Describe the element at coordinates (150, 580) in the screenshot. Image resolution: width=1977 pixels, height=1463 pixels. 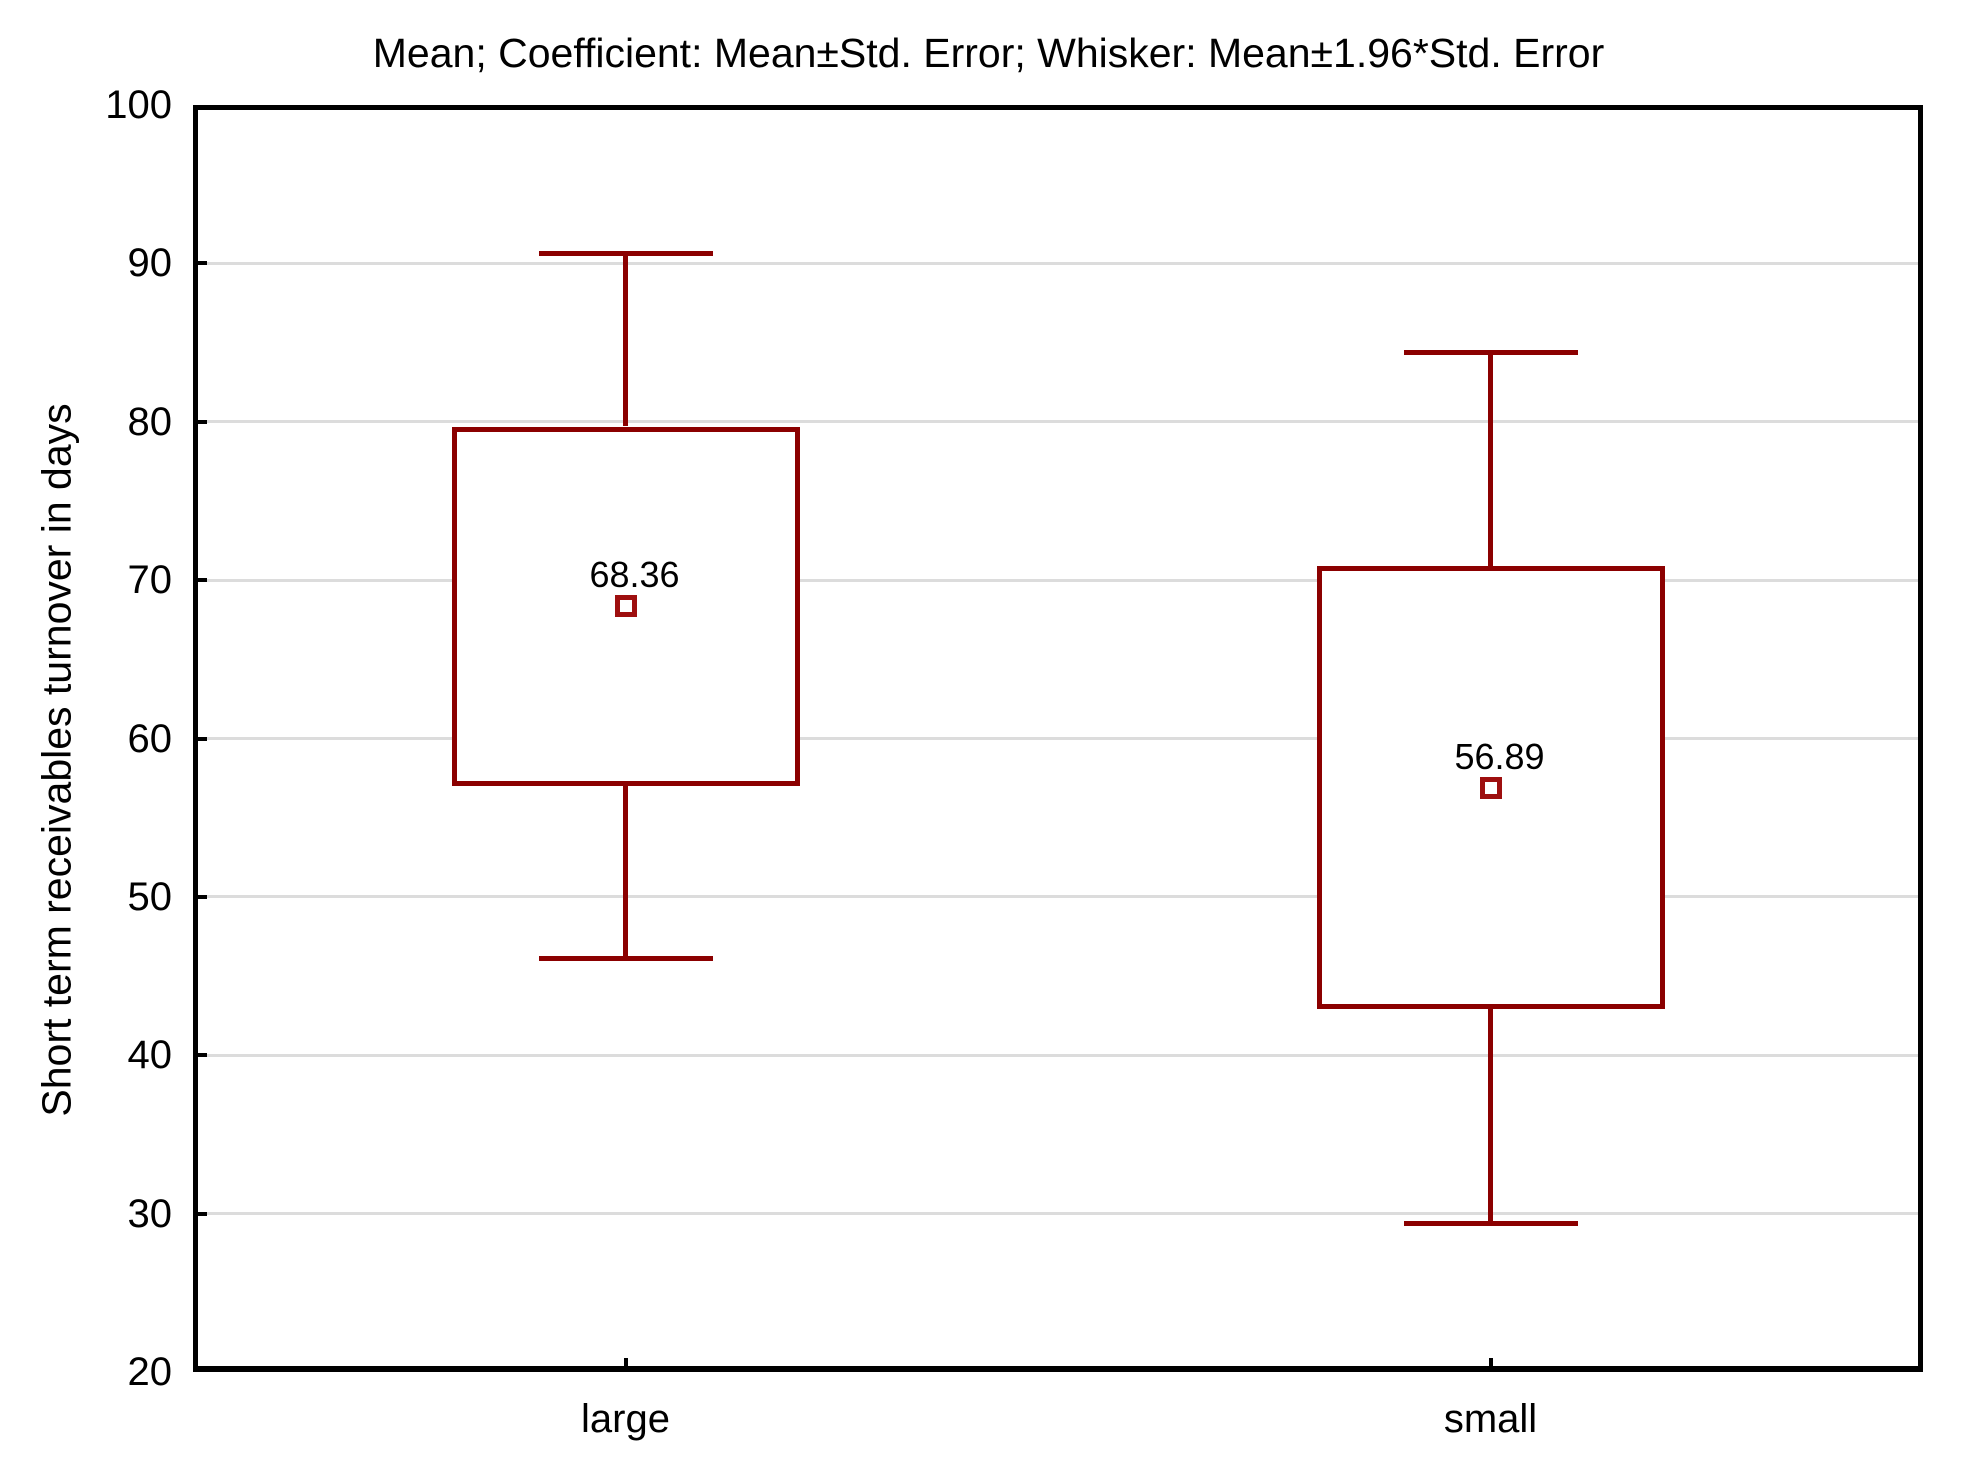
I see `y-tick-label: 70` at that location.